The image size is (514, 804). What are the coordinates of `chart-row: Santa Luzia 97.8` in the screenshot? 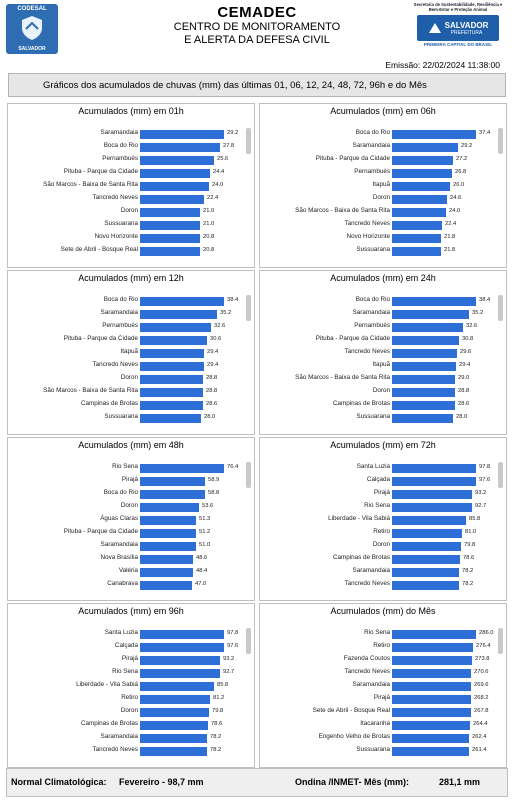 It's located at (380, 468).